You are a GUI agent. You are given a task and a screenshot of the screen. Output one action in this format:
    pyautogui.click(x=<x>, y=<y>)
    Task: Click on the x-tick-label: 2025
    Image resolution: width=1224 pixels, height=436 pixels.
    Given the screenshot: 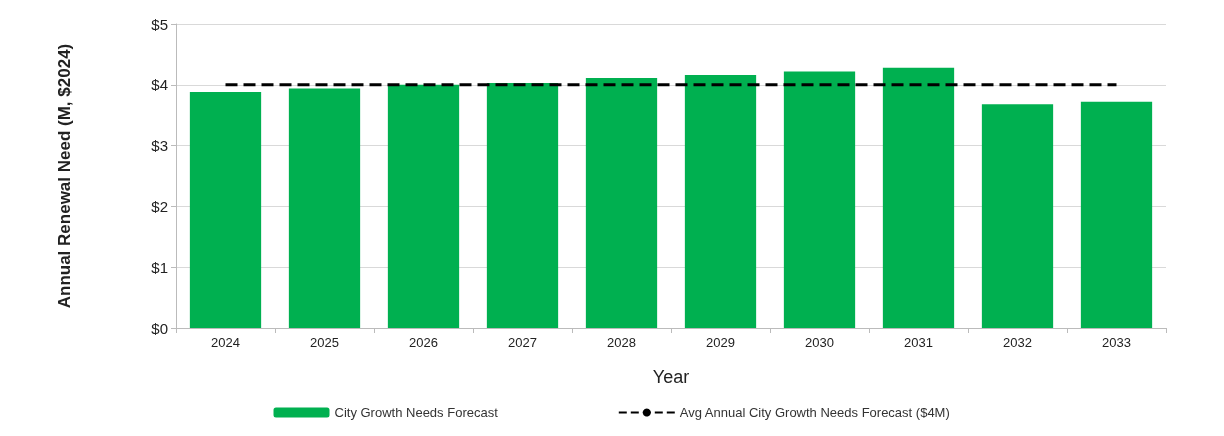 What is the action you would take?
    pyautogui.click(x=324, y=342)
    